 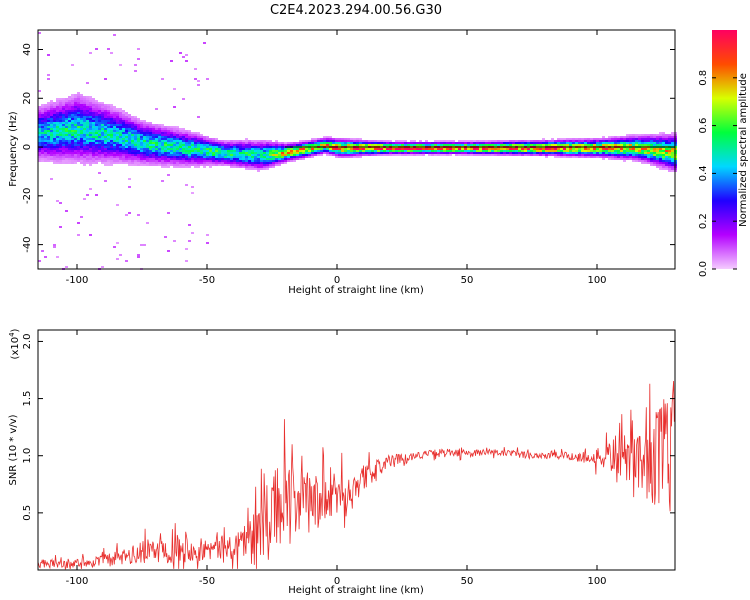 I want to click on colorbar-gradient, so click(x=724, y=149).